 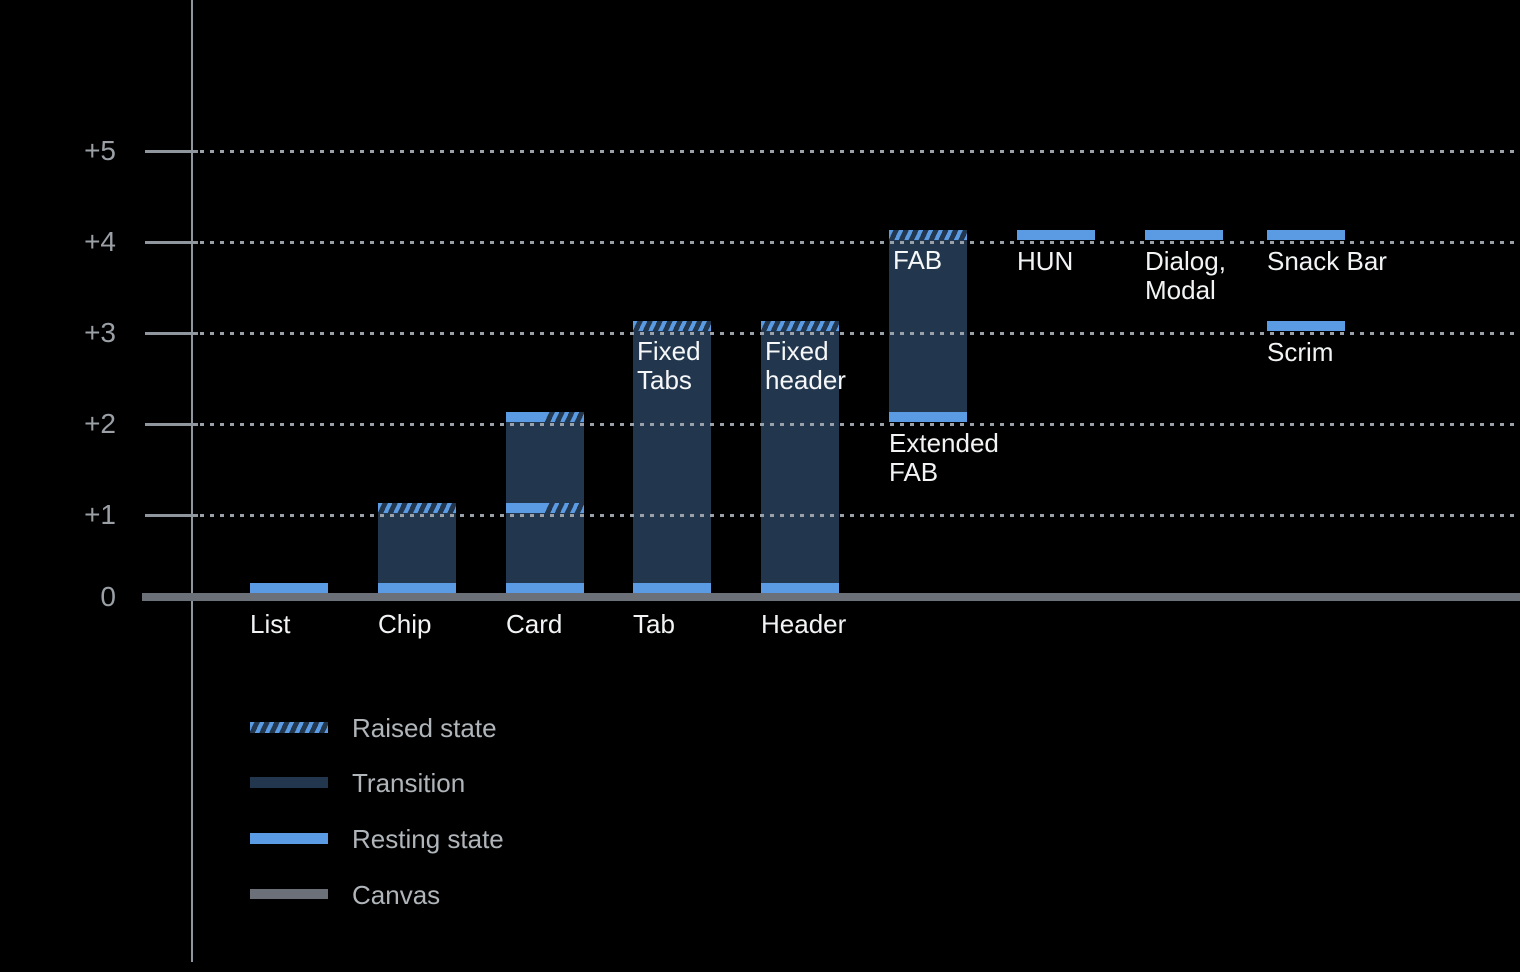 What do you see at coordinates (805, 380) in the screenshot?
I see `bar-inner-label-line: header` at bounding box center [805, 380].